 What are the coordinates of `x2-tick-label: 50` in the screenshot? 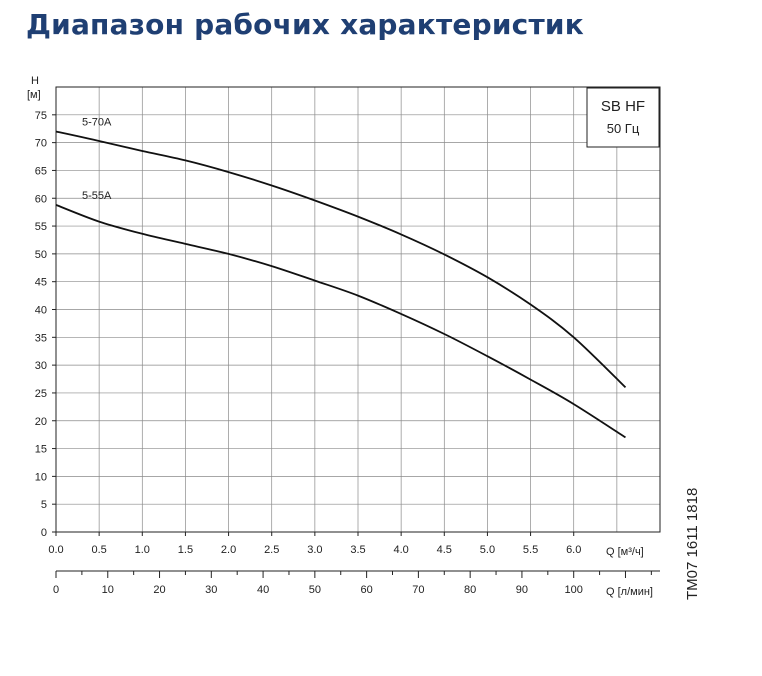 It's located at (315, 590).